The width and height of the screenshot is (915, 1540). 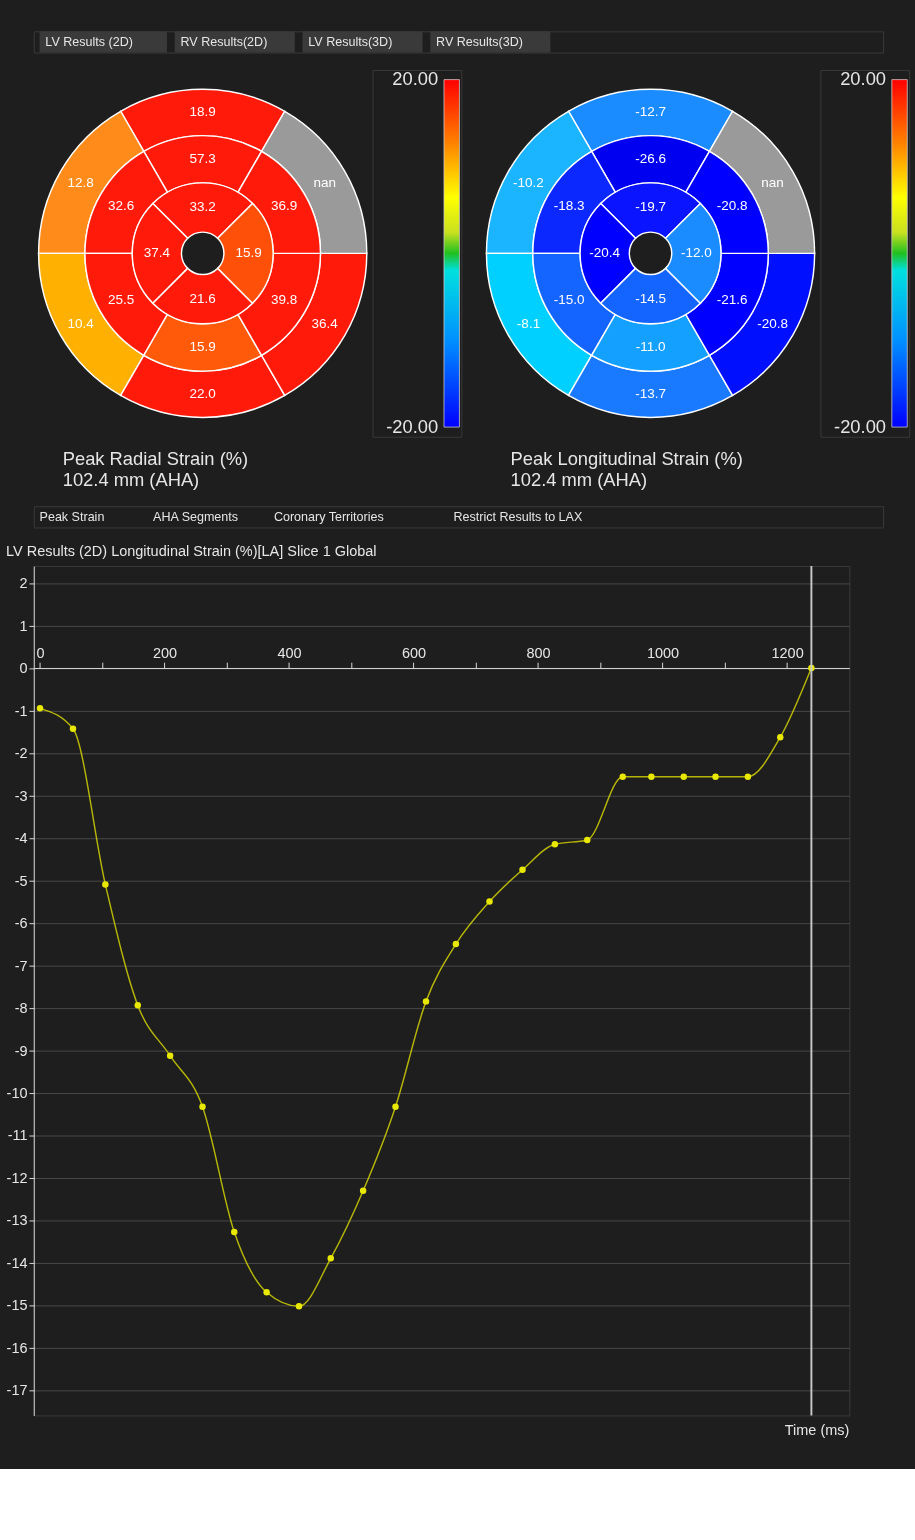 What do you see at coordinates (787, 652) in the screenshot?
I see `x-tick-label: 1200` at bounding box center [787, 652].